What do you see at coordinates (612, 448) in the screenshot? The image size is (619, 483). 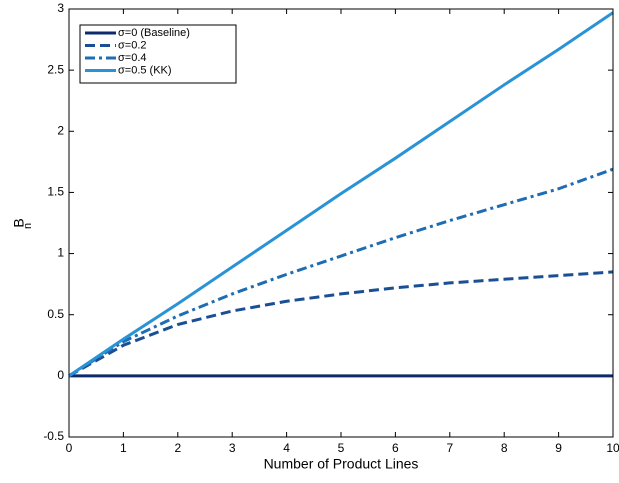 I see `x-tick-label: 10` at bounding box center [612, 448].